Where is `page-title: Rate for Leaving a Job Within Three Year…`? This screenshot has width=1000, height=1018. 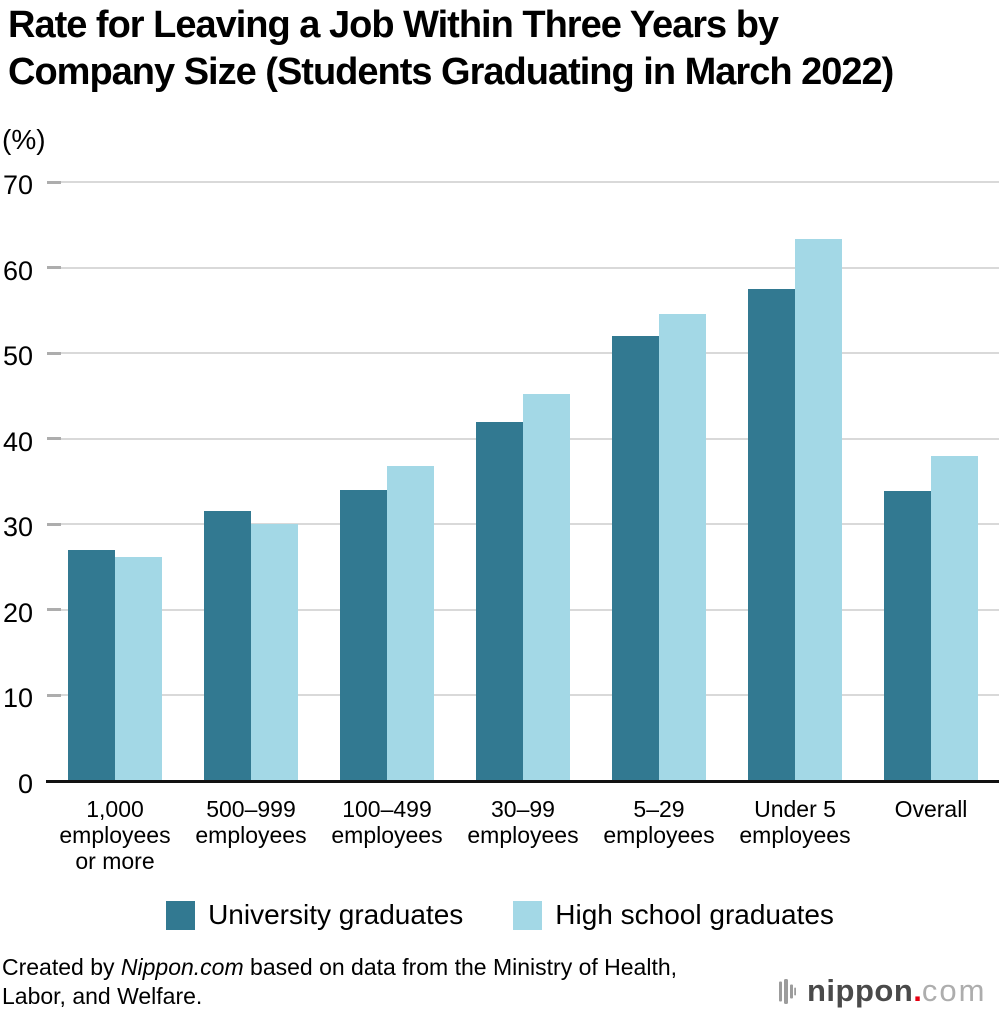 page-title: Rate for Leaving a Job Within Three Year… is located at coordinates (451, 49).